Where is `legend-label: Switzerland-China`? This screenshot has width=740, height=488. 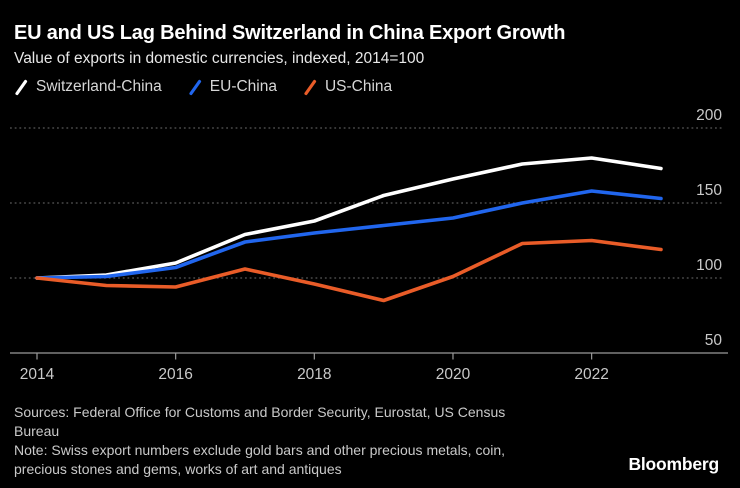
legend-label: Switzerland-China is located at coordinates (99, 86).